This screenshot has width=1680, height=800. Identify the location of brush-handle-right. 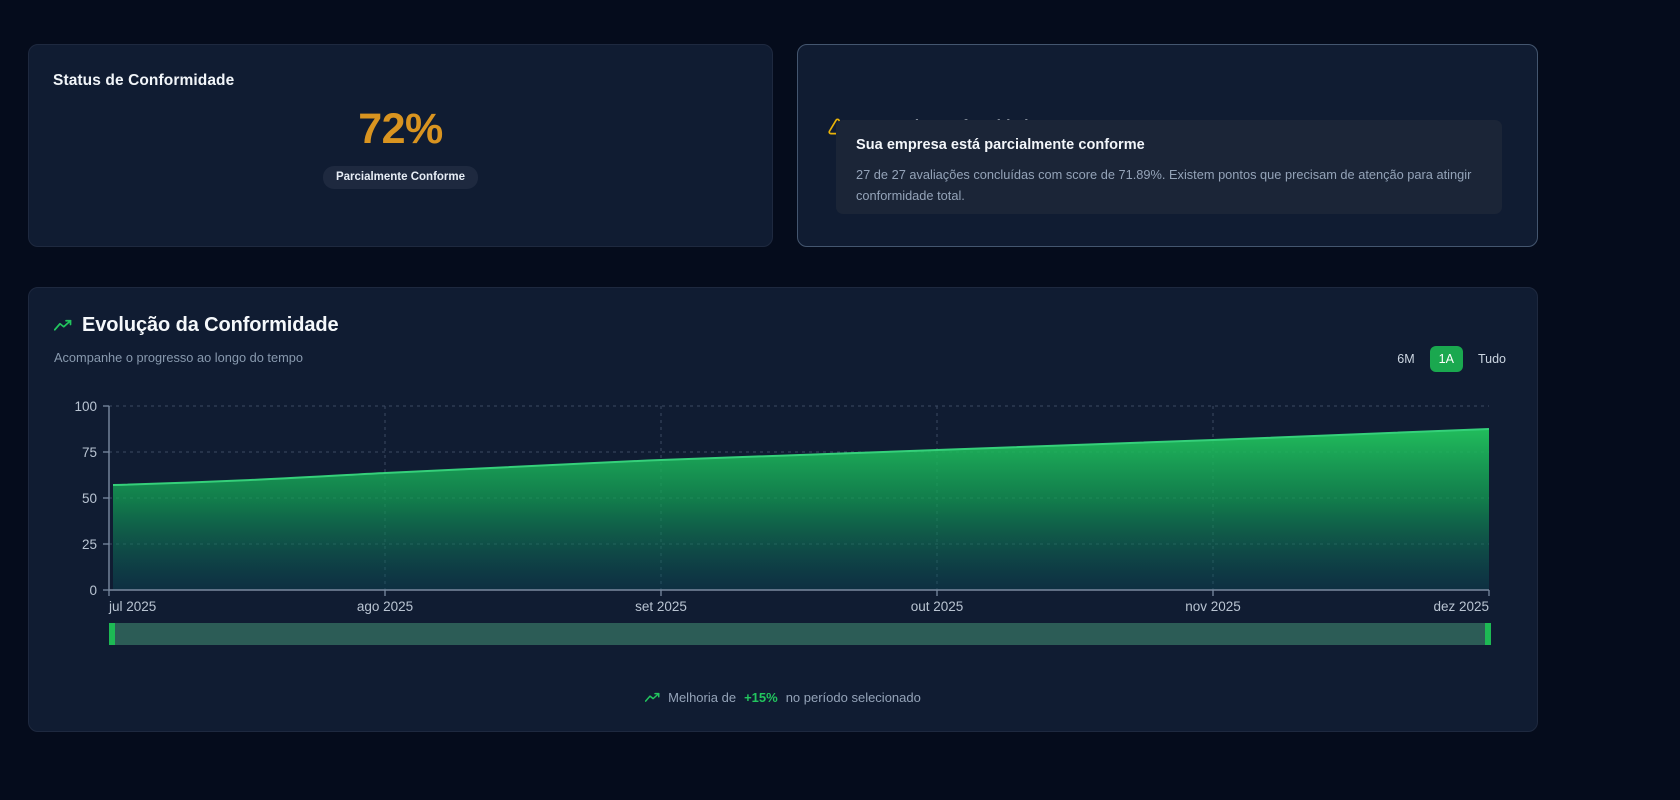
(1488, 634).